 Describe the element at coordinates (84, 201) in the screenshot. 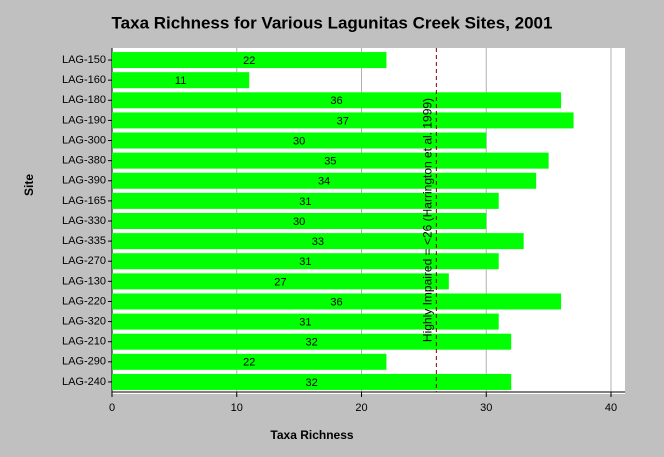

I see `y-tick-label: LAG-165` at that location.